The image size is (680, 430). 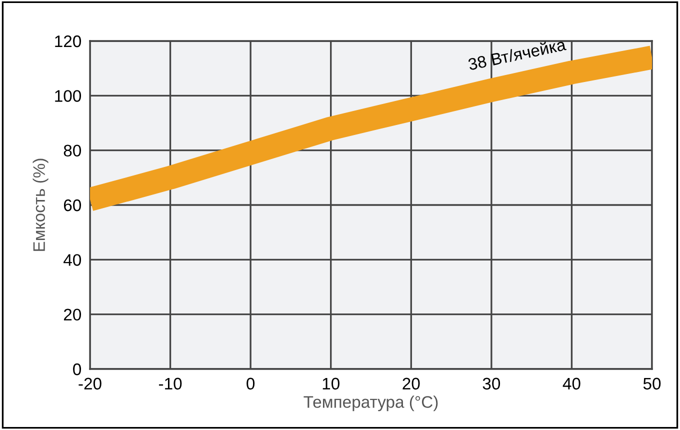 I want to click on x-tick-label: 40, so click(x=571, y=384).